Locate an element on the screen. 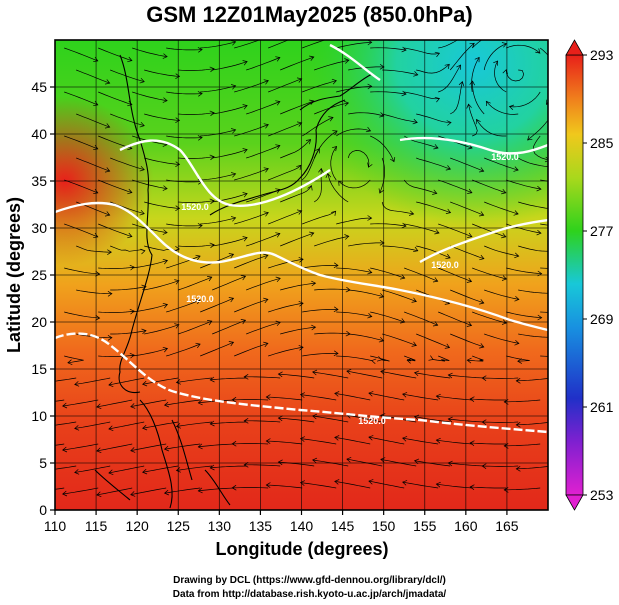 The image size is (619, 605). x-tick-label: 165 is located at coordinates (507, 526).